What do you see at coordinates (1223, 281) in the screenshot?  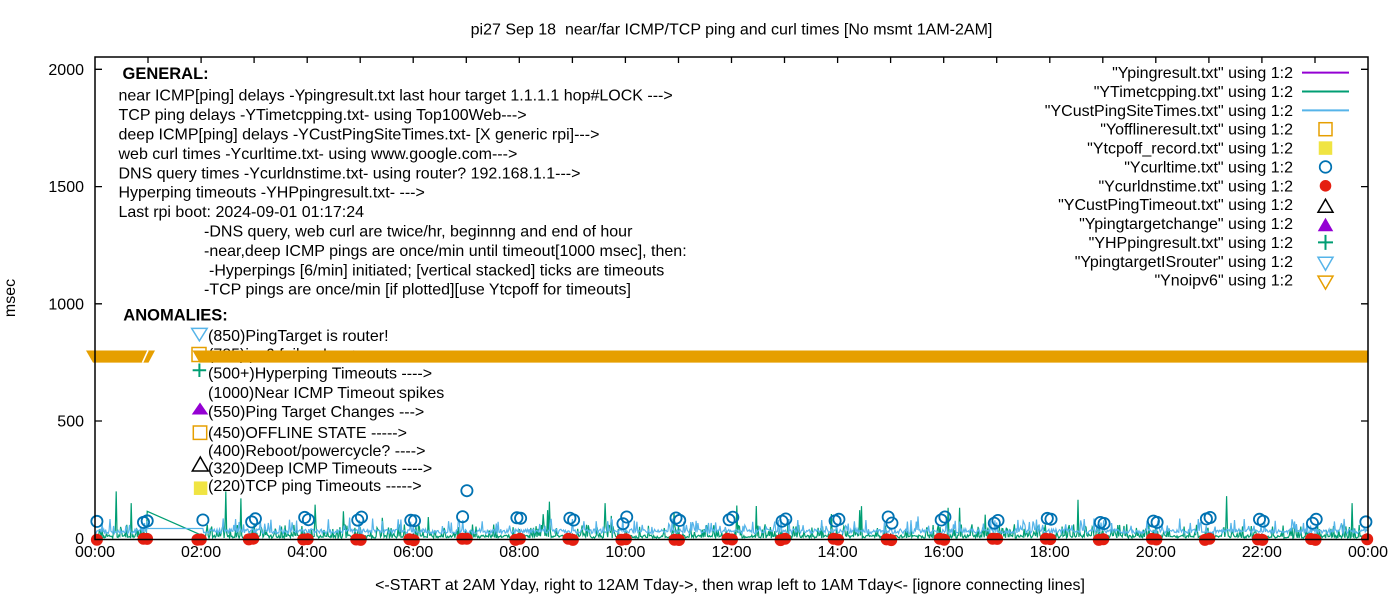 I see `svg-text: "Ynoipv6" using 1:2` at bounding box center [1223, 281].